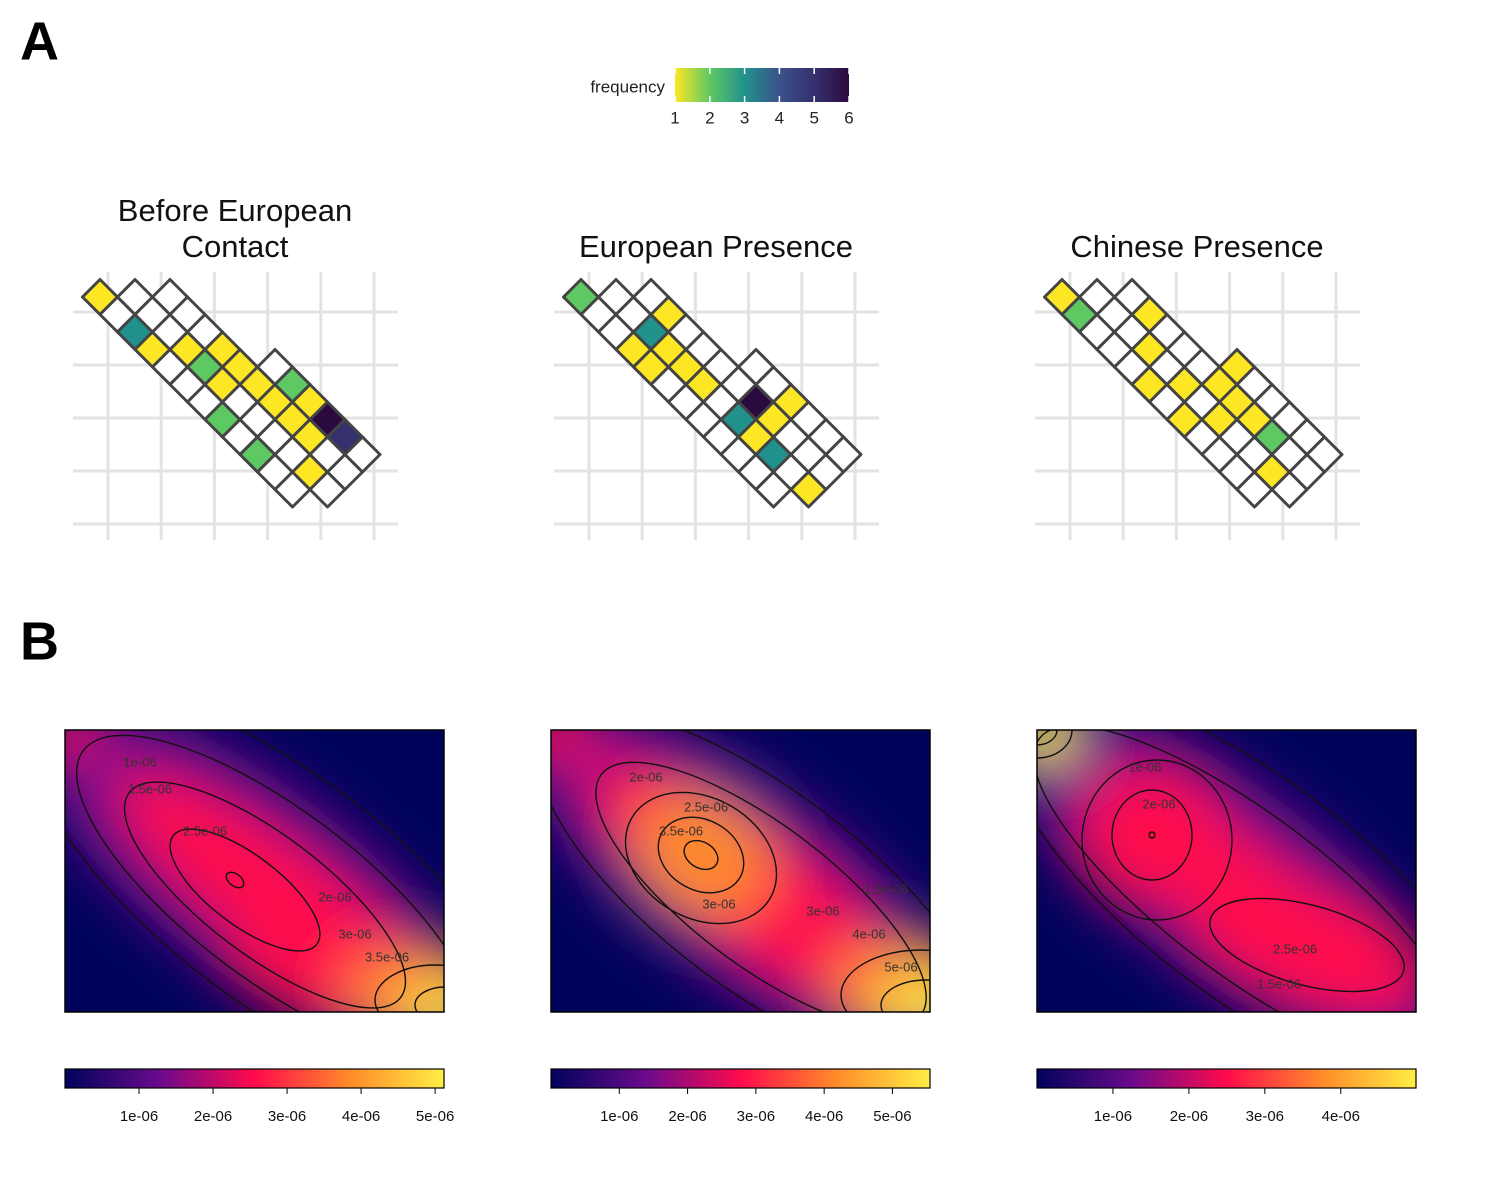  Describe the element at coordinates (900, 966) in the screenshot. I see `contour-label: 5e-06` at that location.